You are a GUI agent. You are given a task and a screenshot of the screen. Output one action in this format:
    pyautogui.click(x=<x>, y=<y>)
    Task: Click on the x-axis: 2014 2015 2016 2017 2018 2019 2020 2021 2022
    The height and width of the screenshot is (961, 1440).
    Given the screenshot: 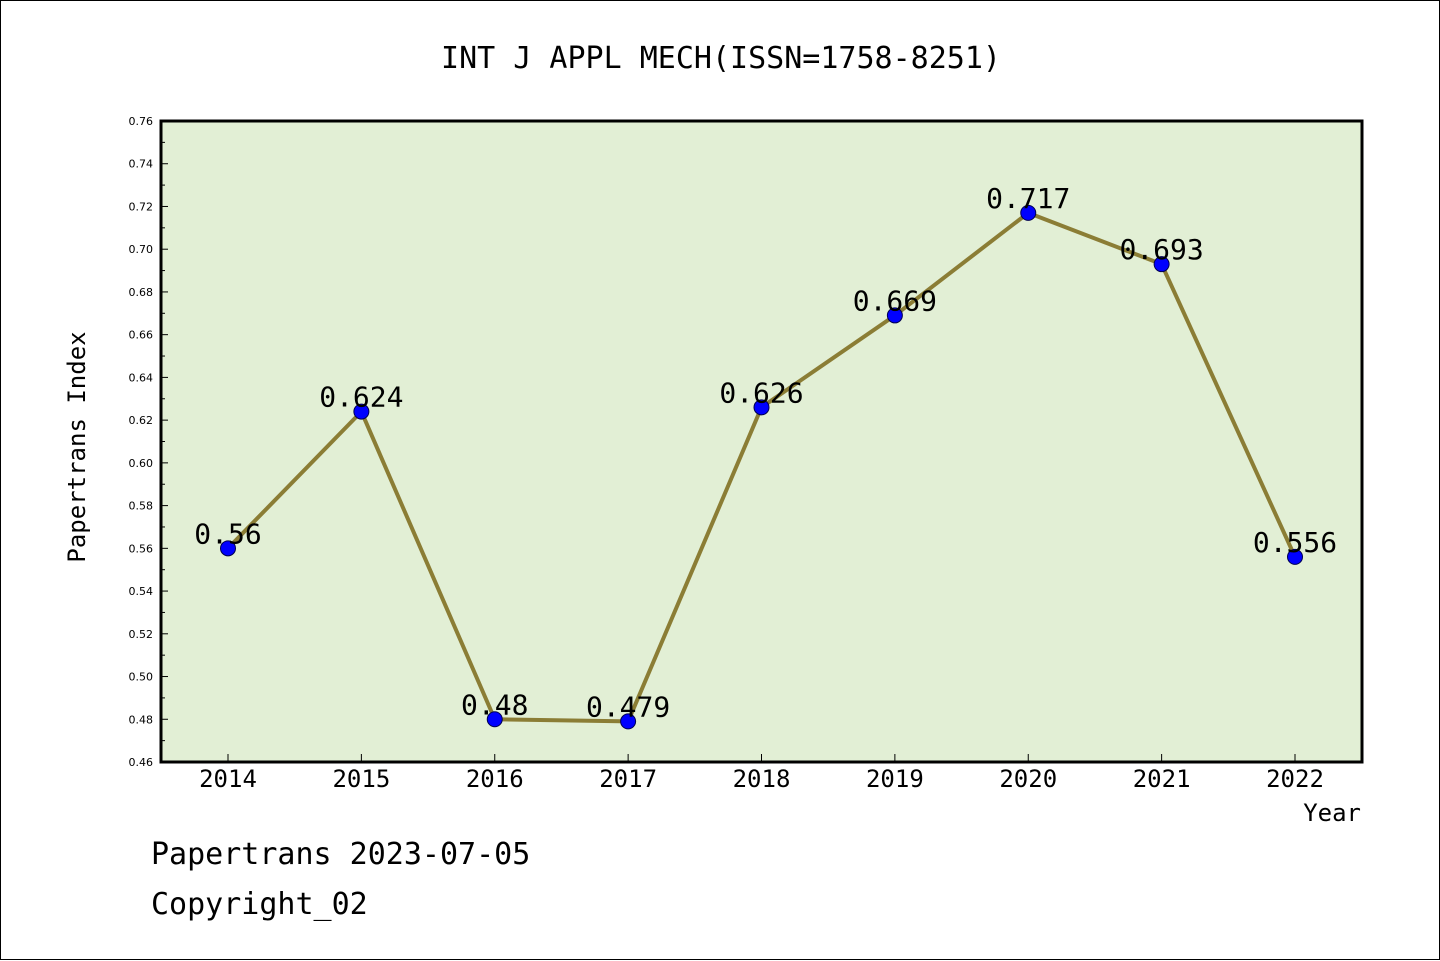 What is the action you would take?
    pyautogui.click(x=761, y=773)
    